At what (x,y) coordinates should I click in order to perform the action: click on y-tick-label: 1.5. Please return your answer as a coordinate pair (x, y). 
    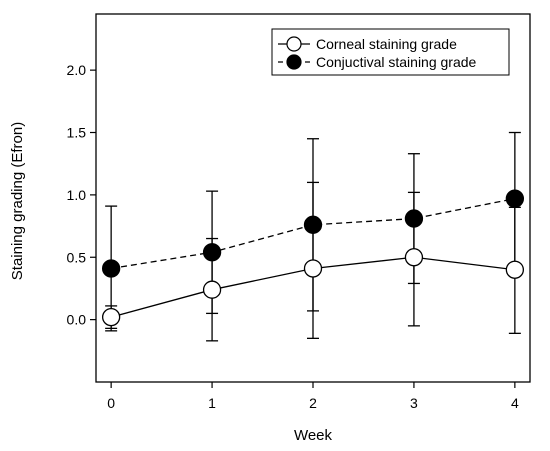
    Looking at the image, I should click on (77, 133).